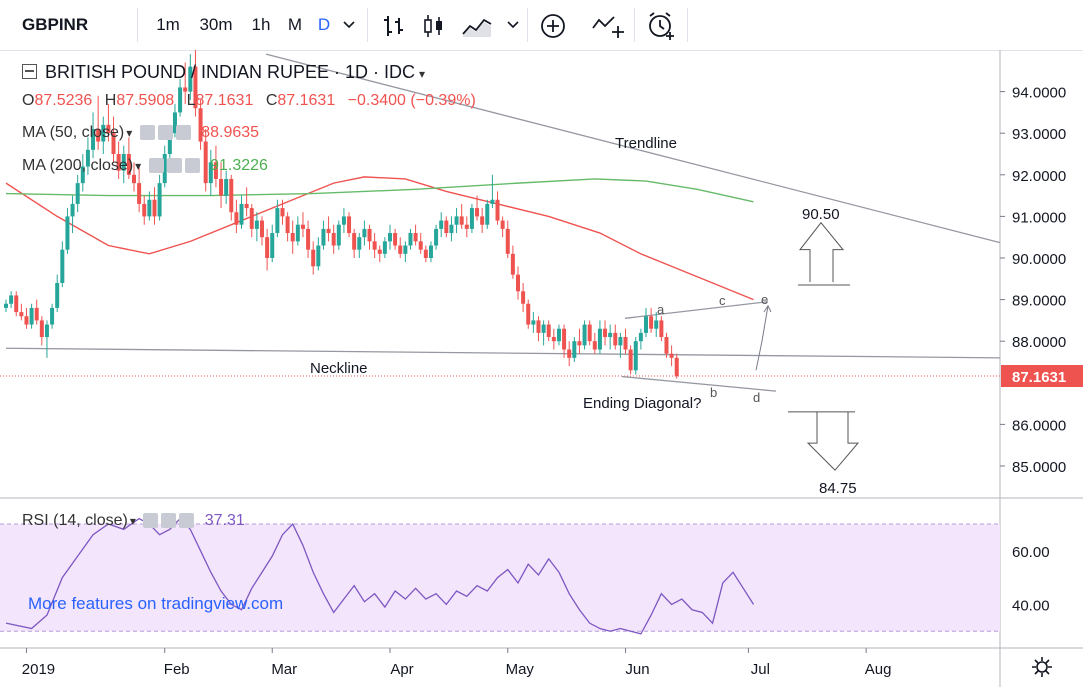 Image resolution: width=1083 pixels, height=687 pixels. Describe the element at coordinates (216, 24) in the screenshot. I see `timeframe-30m-button: 30m` at that location.